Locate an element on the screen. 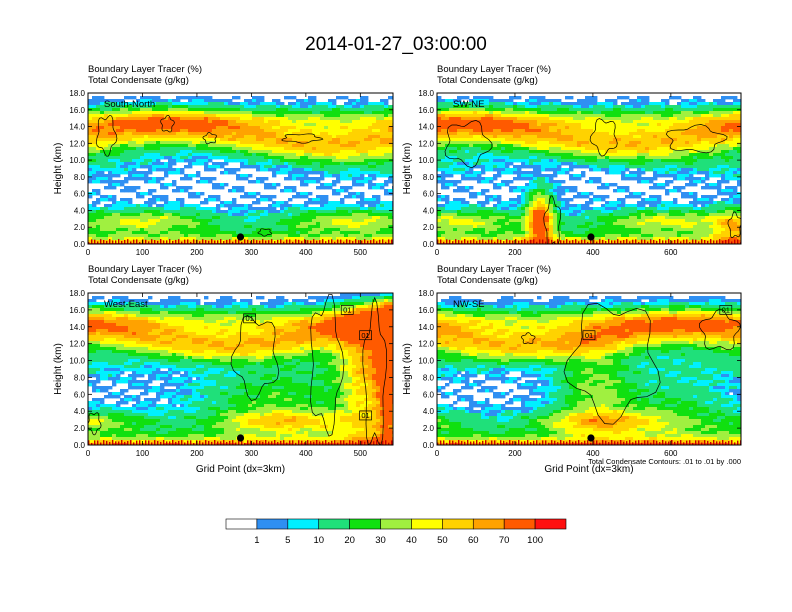 The height and width of the screenshot is (612, 792). panel-label: South-North is located at coordinates (129, 104).